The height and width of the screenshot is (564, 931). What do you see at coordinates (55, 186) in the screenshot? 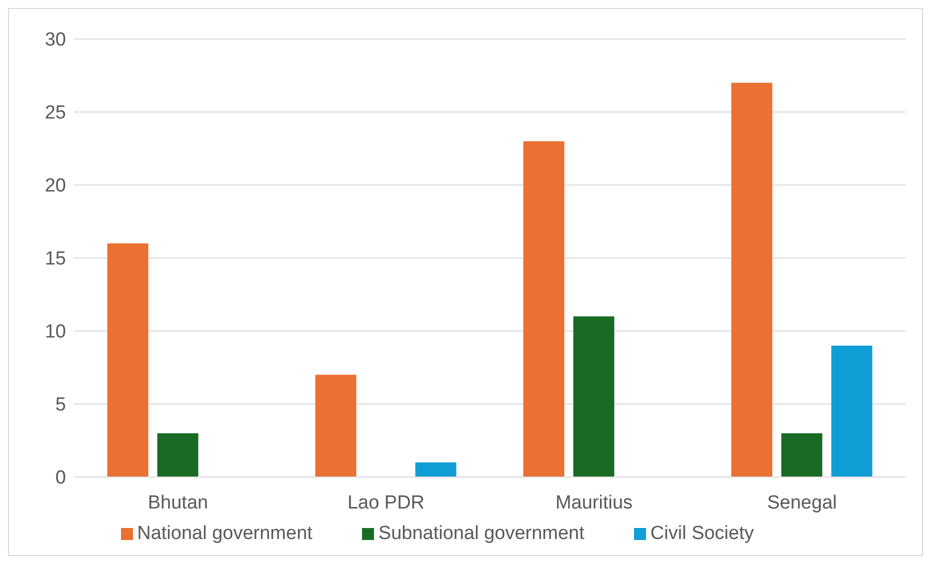
I see `y-tick-label: 20` at bounding box center [55, 186].